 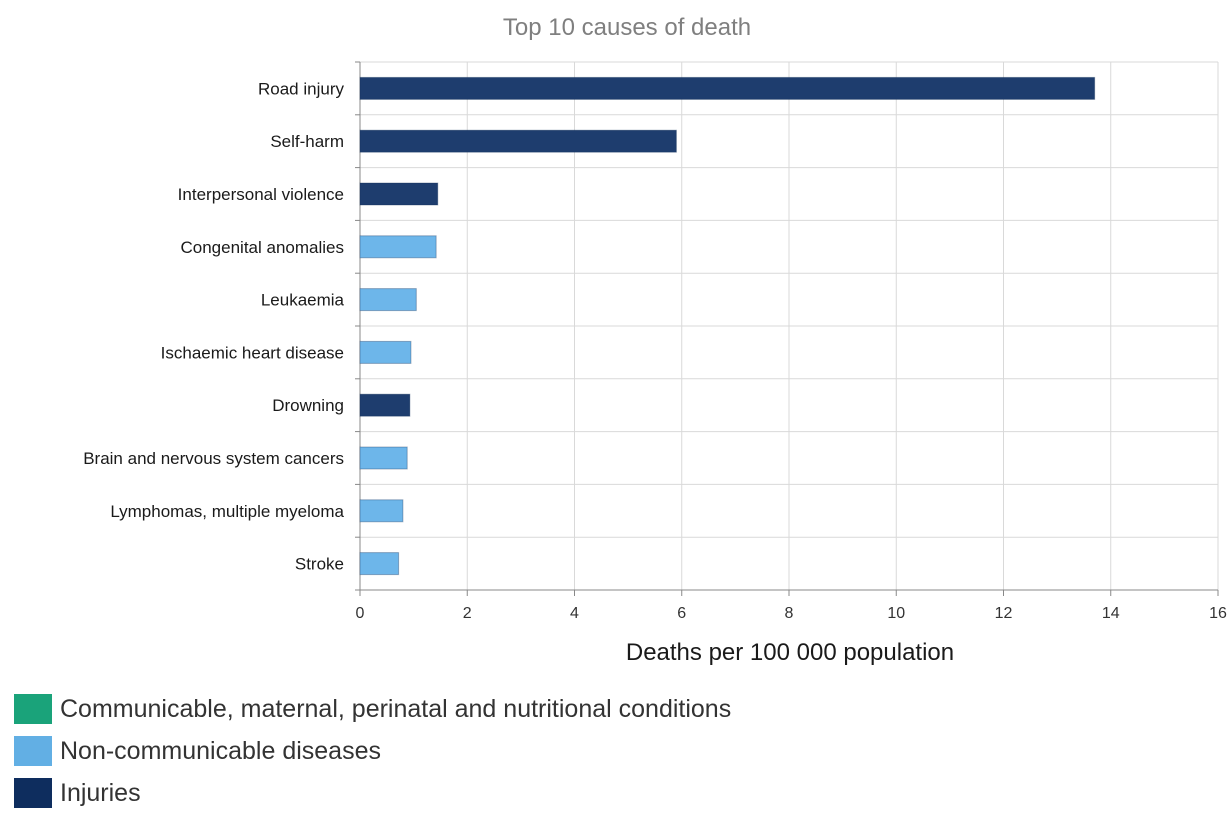 What do you see at coordinates (681, 613) in the screenshot?
I see `x-tick-label: 6` at bounding box center [681, 613].